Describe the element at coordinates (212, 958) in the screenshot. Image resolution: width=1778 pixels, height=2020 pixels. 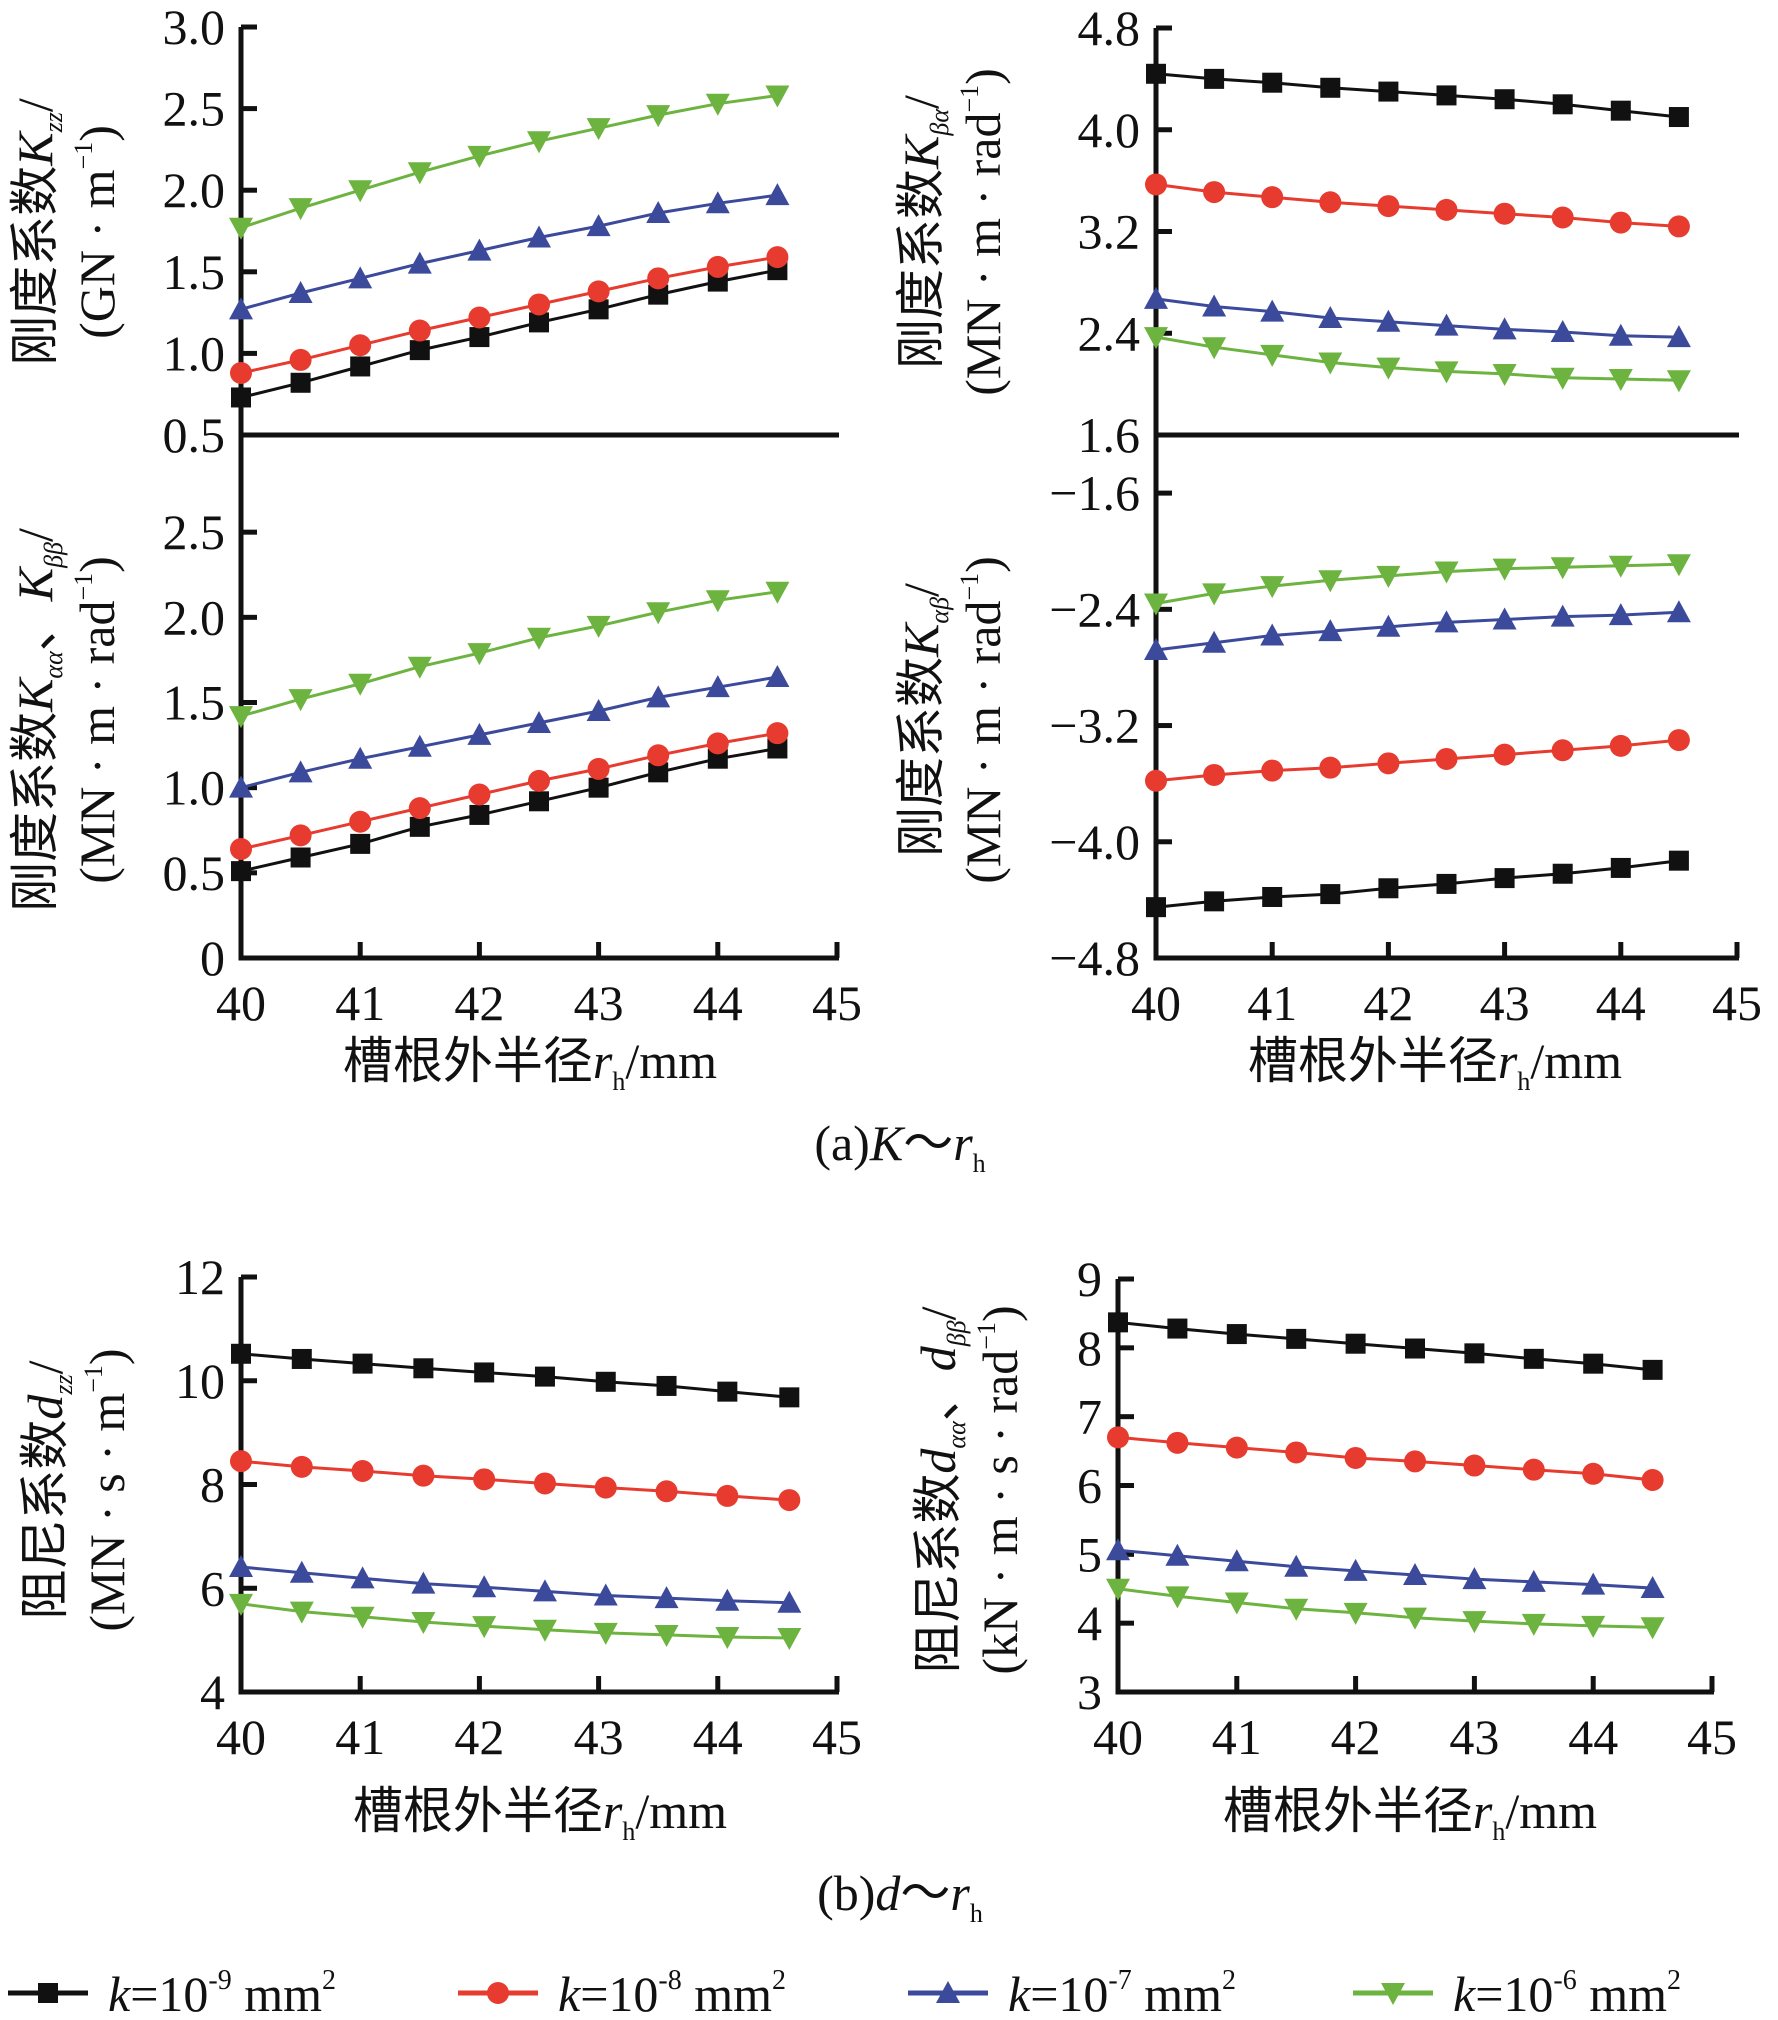
I see `y-tick-label: 0` at that location.